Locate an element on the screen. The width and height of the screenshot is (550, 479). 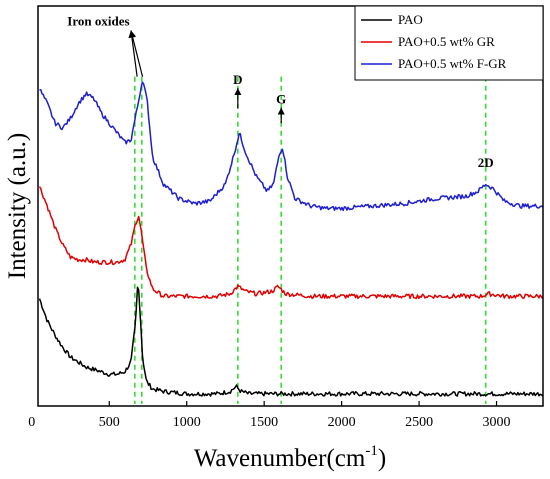
annotation-label-2: D is located at coordinates (237, 79).